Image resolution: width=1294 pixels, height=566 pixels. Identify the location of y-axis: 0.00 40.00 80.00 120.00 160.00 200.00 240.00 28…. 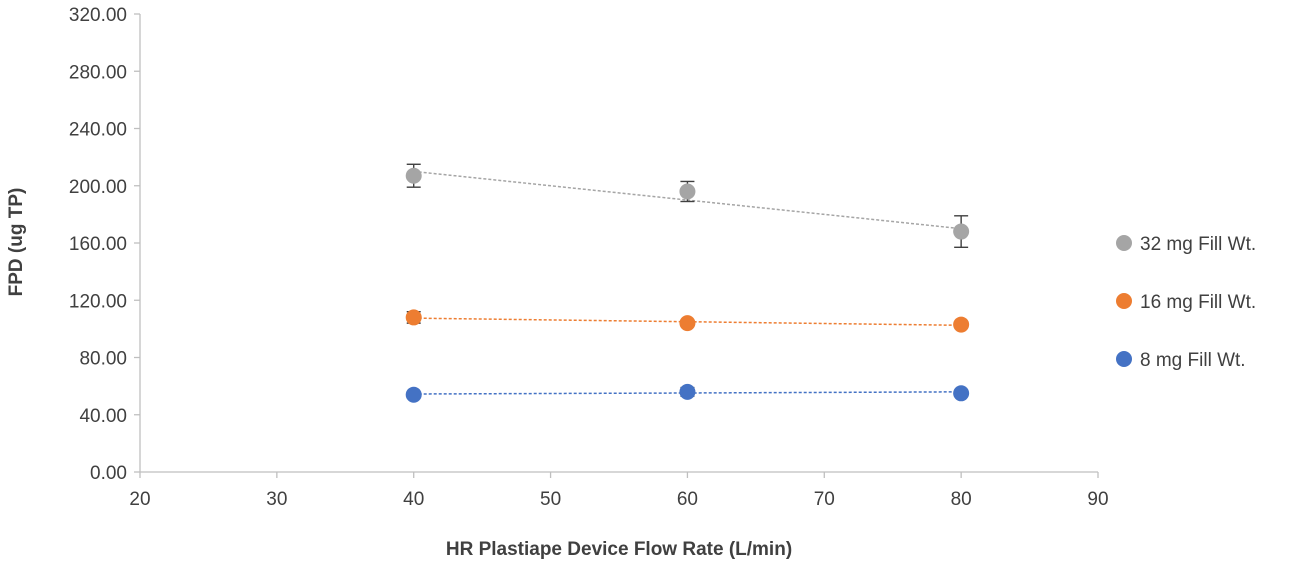
(105, 244).